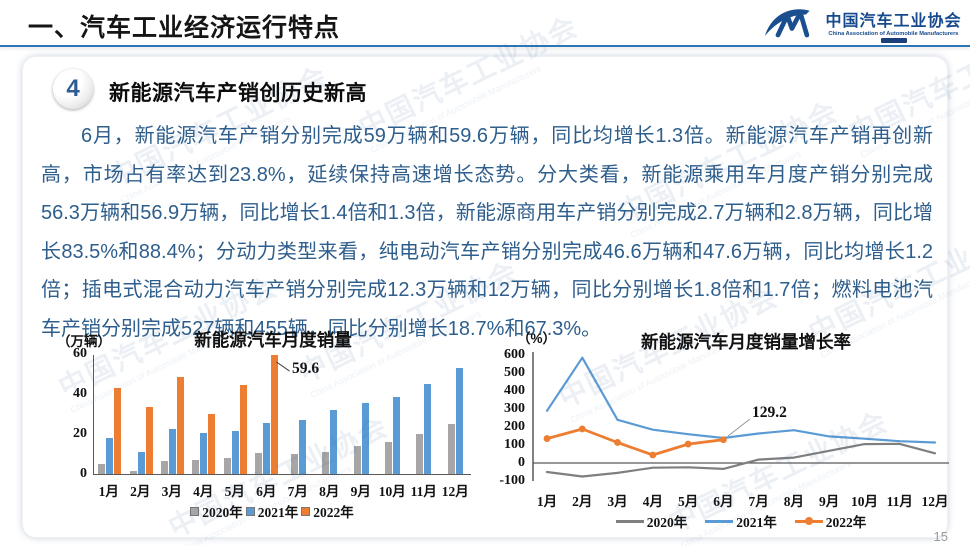  What do you see at coordinates (514, 426) in the screenshot?
I see `line-y-tick: 200` at bounding box center [514, 426].